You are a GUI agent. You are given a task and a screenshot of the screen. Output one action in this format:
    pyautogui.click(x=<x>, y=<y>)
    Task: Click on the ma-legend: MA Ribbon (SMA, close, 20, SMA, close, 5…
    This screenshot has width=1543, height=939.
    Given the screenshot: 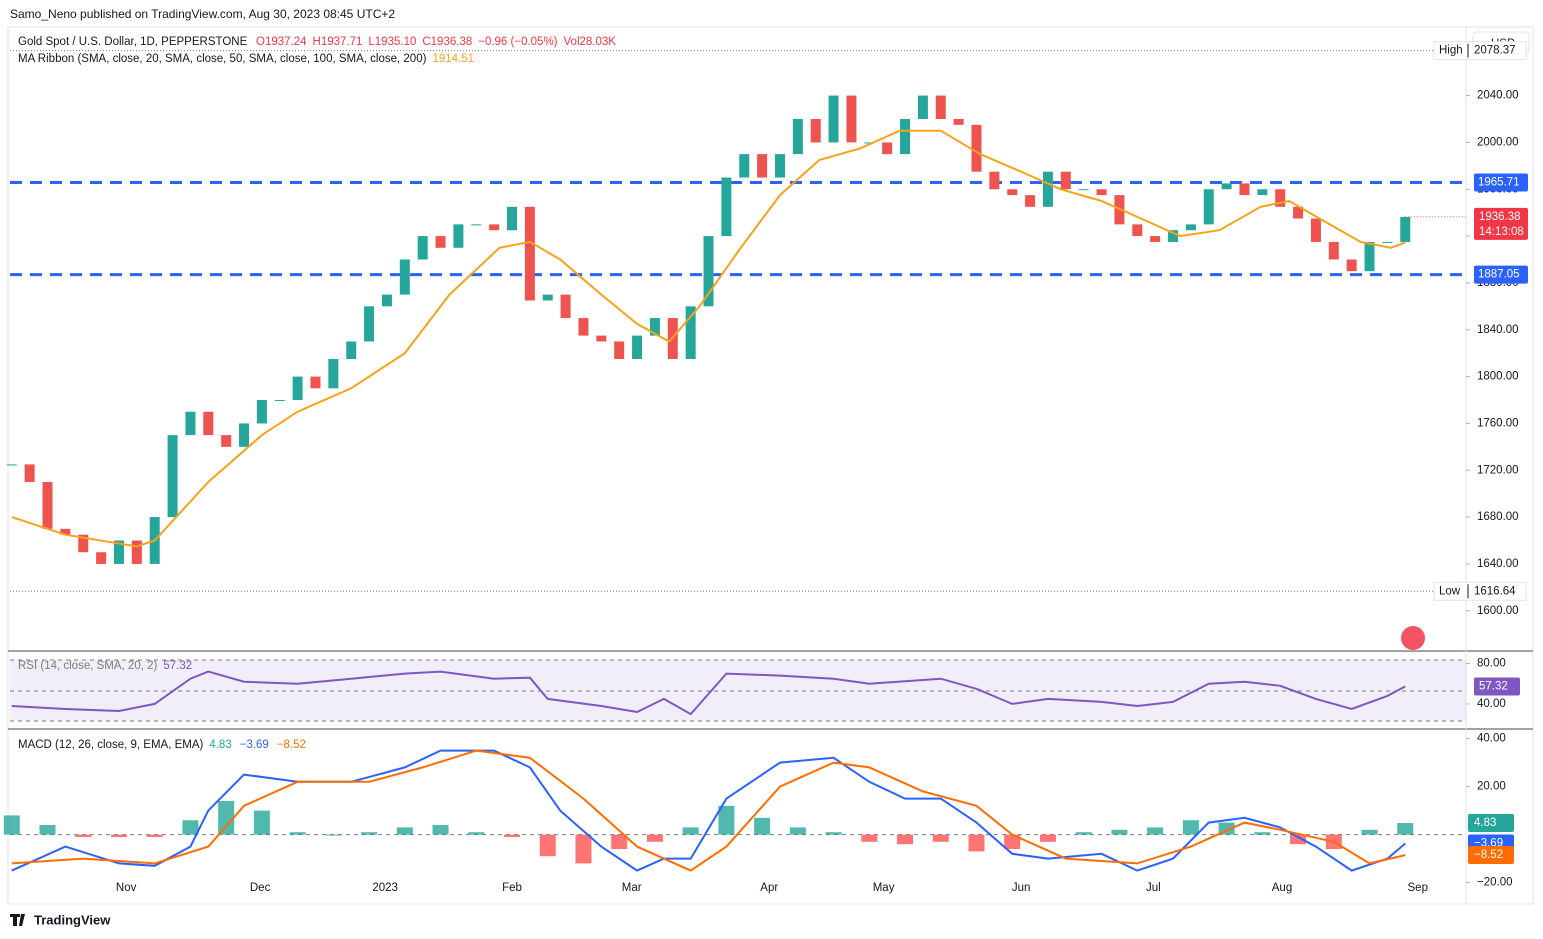 What is the action you would take?
    pyautogui.click(x=222, y=59)
    